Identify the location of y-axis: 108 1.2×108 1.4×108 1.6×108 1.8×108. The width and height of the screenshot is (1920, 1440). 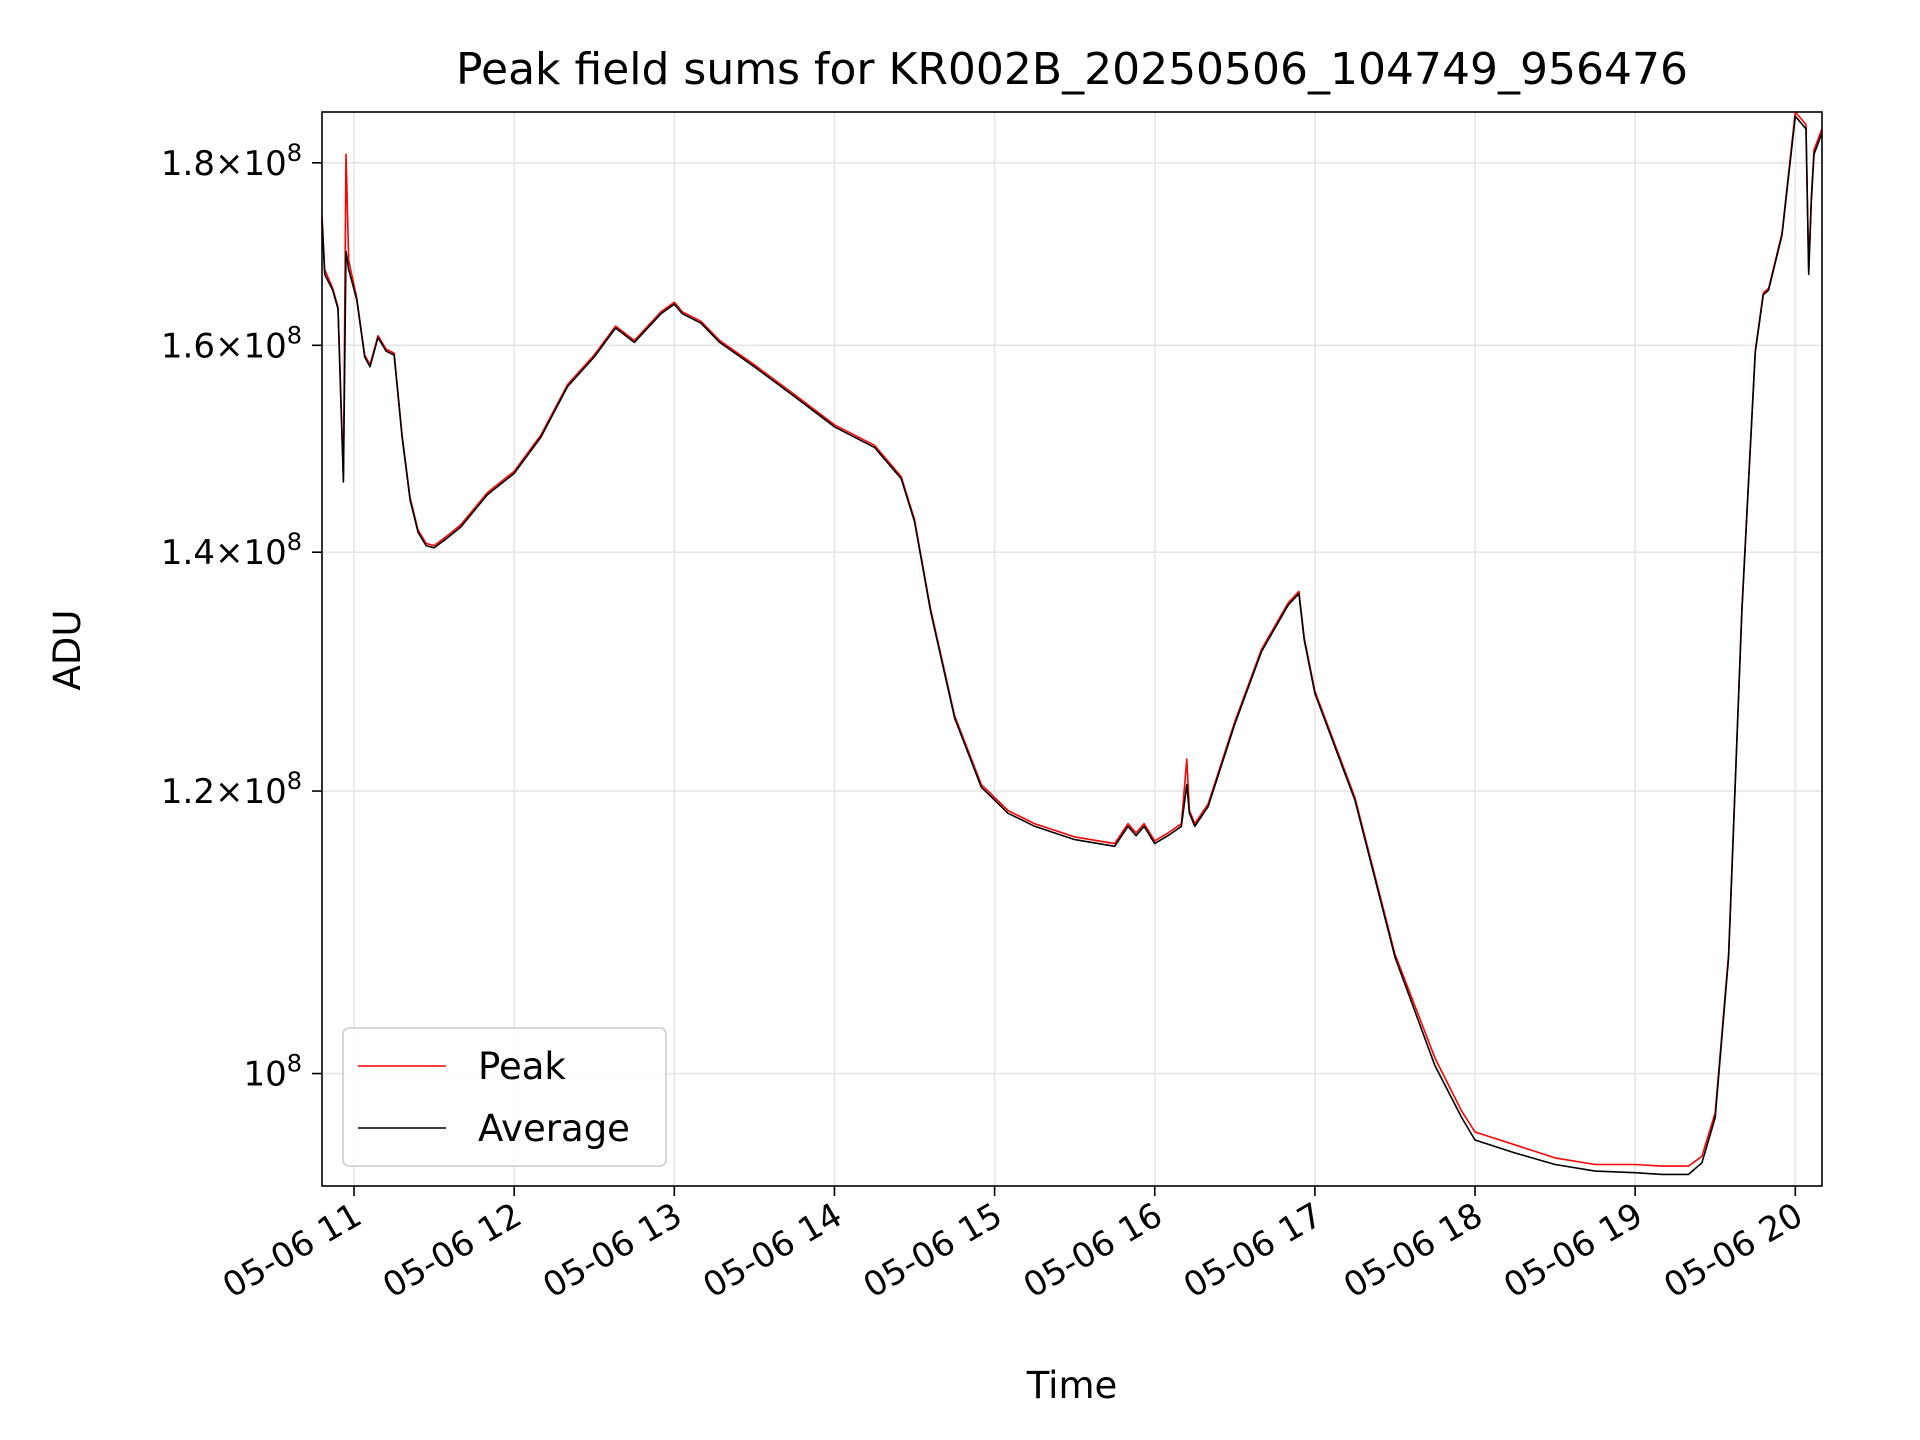
(241, 617).